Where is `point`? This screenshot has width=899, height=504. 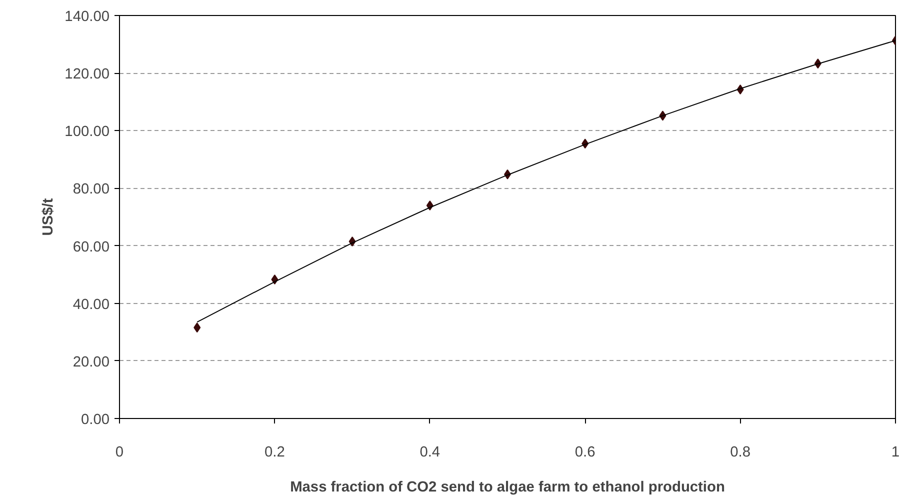 point is located at coordinates (197, 327).